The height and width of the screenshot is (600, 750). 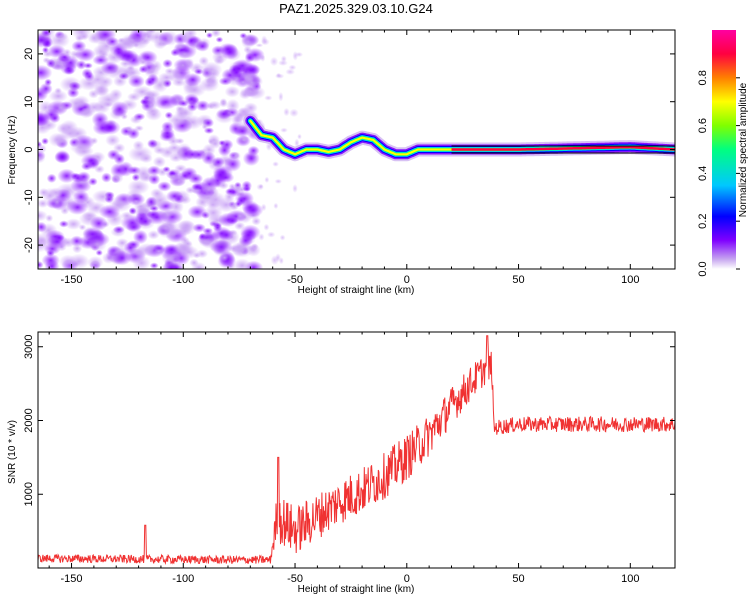 I want to click on top-x-tick-label: -100, so click(x=183, y=280).